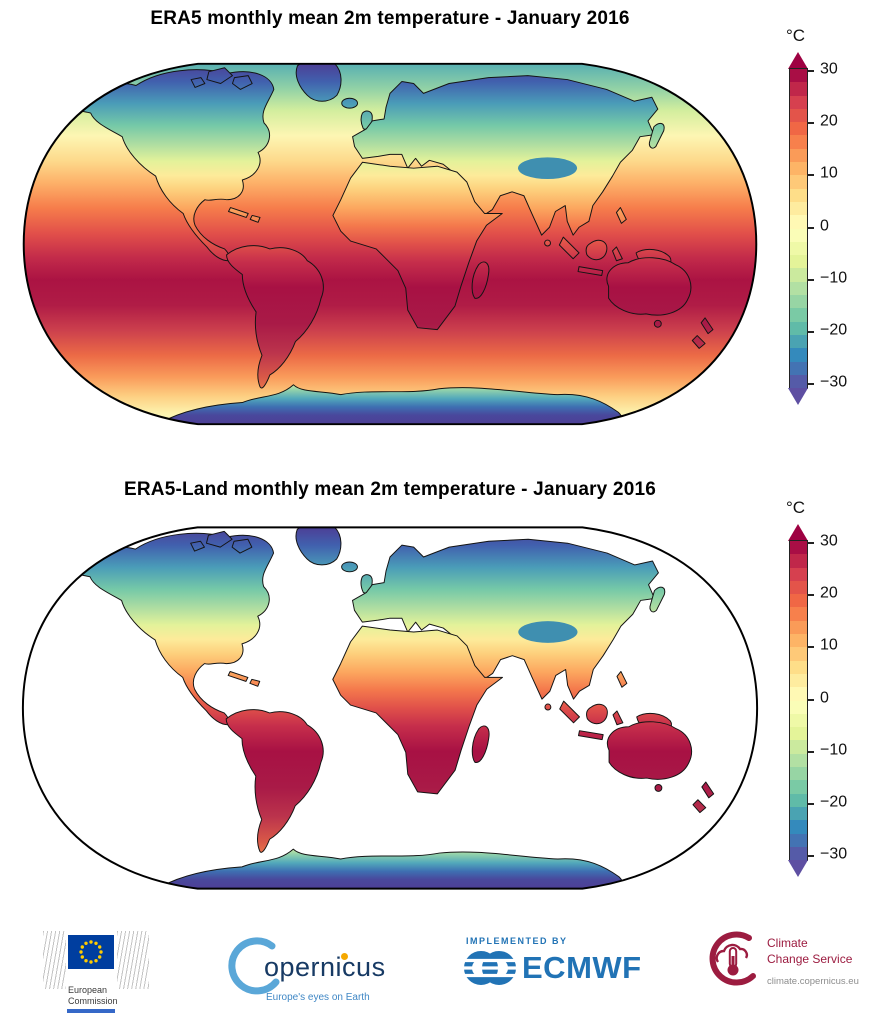 The height and width of the screenshot is (1023, 873). I want to click on colorbar-arrow-below-min, so click(798, 396).